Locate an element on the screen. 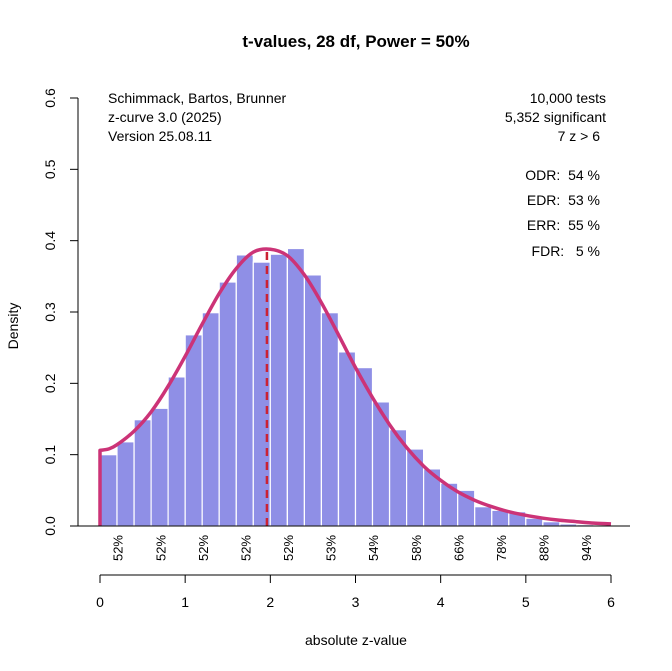 This screenshot has width=672, height=671. x-tick-label: 1 is located at coordinates (185, 602).